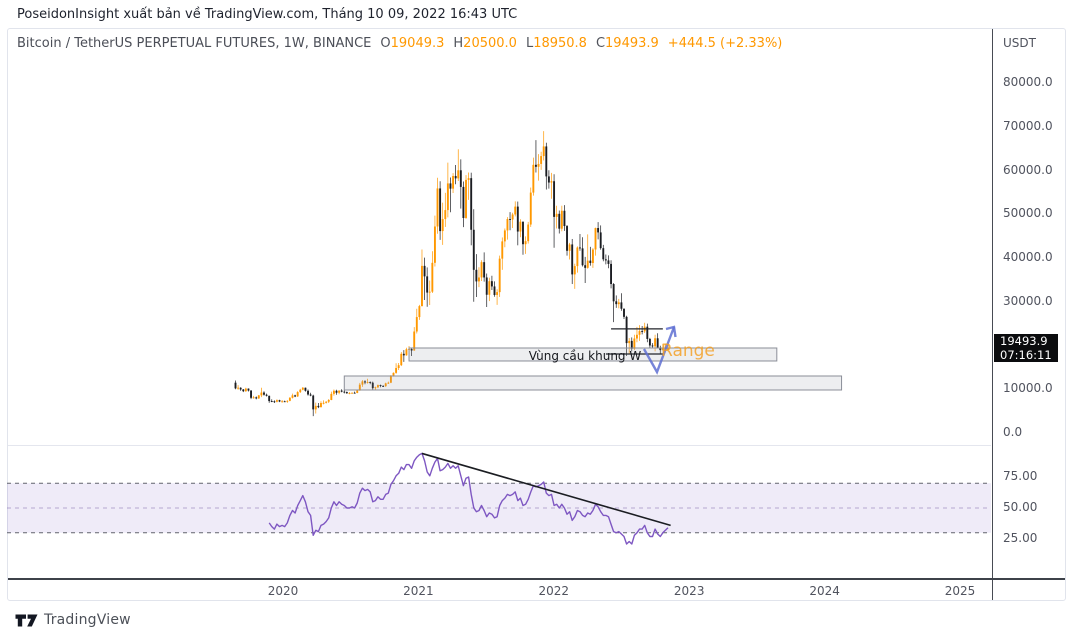 The width and height of the screenshot is (1076, 640). What do you see at coordinates (499, 445) in the screenshot?
I see `rsi-pane-divider` at bounding box center [499, 445].